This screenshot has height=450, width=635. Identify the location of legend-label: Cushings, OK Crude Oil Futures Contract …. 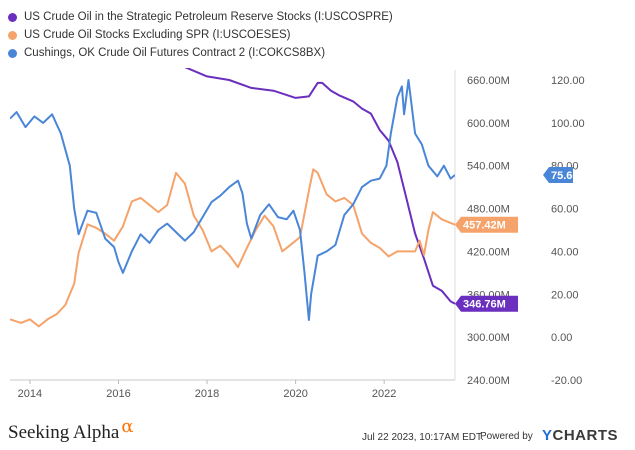
(175, 53).